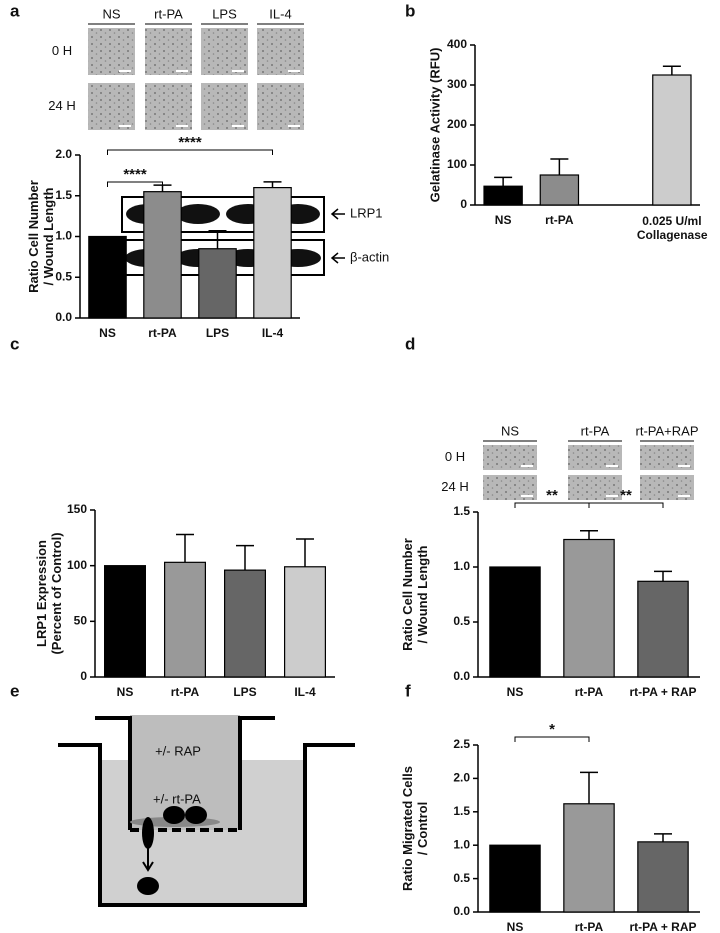 Image resolution: width=720 pixels, height=933 pixels. What do you see at coordinates (178, 750) in the screenshot?
I see `diagram-label: +/- RAP` at bounding box center [178, 750].